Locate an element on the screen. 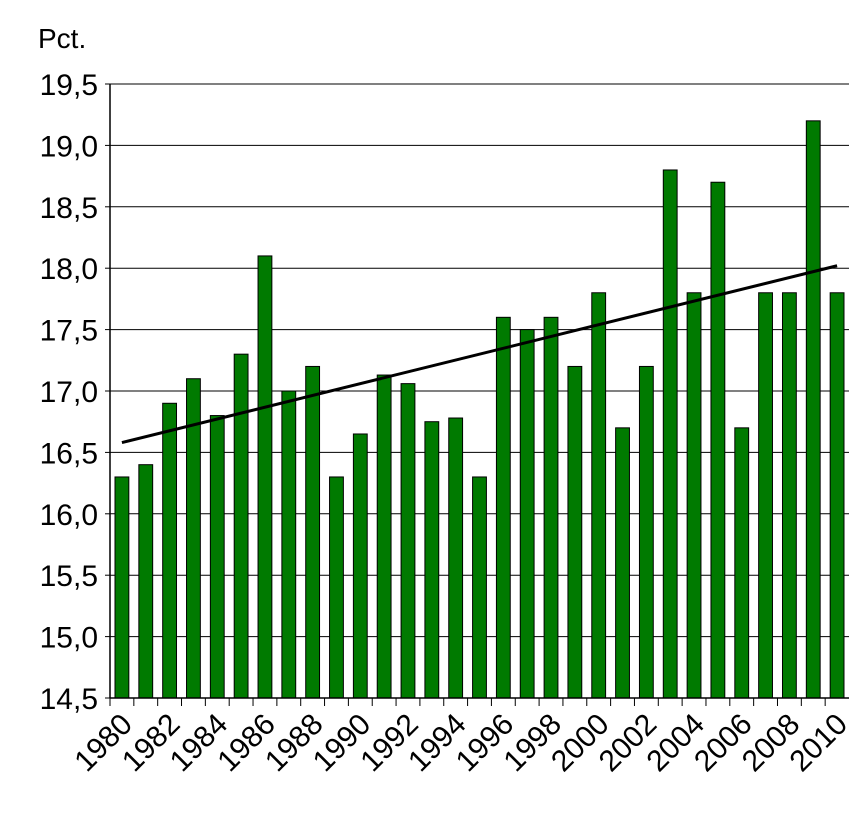 The width and height of the screenshot is (849, 822). y-tick-label: 19,5 is located at coordinates (69, 85).